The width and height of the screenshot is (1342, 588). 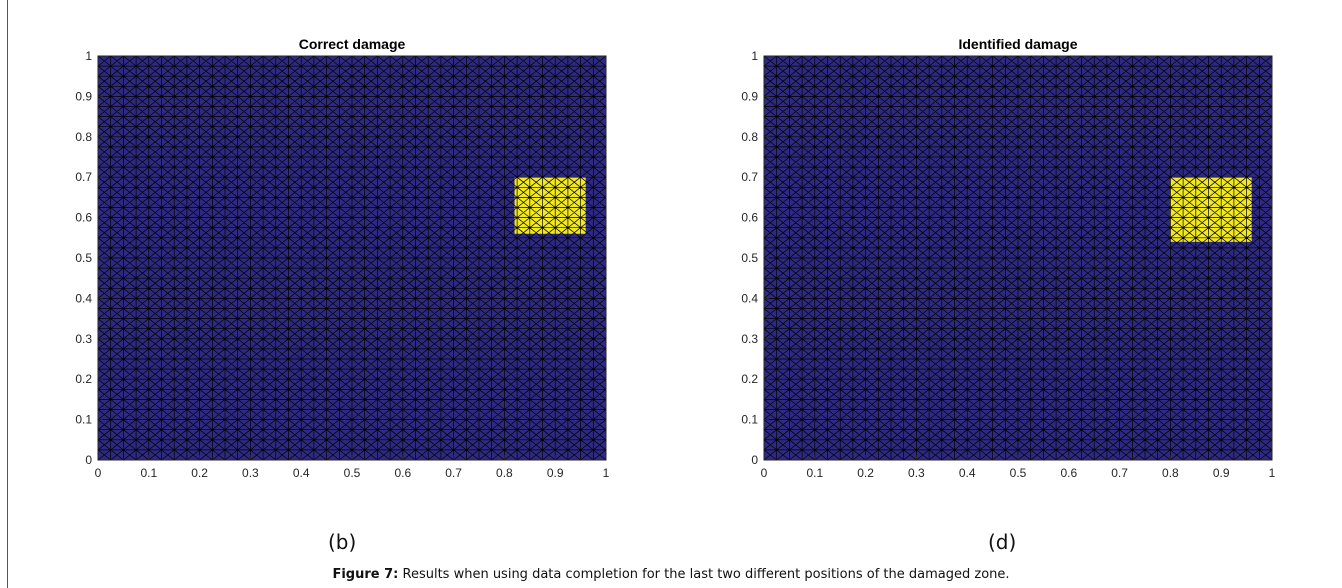 What do you see at coordinates (1017, 44) in the screenshot?
I see `chart-title: Identified damage` at bounding box center [1017, 44].